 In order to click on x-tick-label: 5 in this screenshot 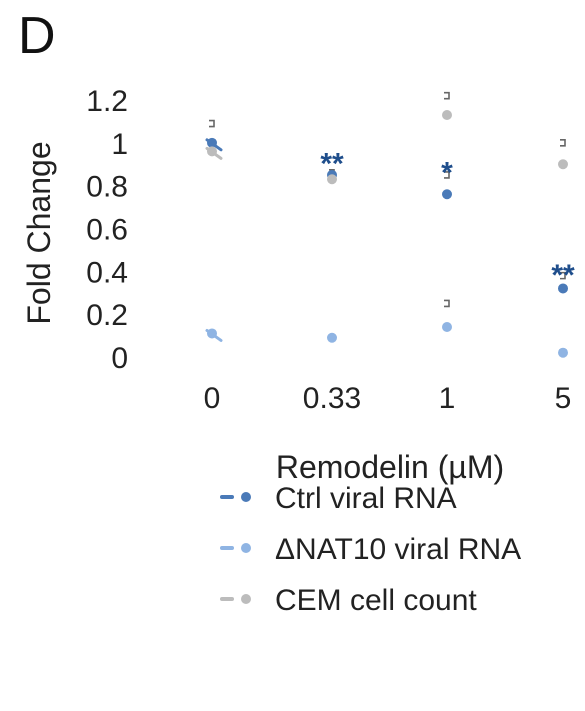, I will do `click(563, 398)`.